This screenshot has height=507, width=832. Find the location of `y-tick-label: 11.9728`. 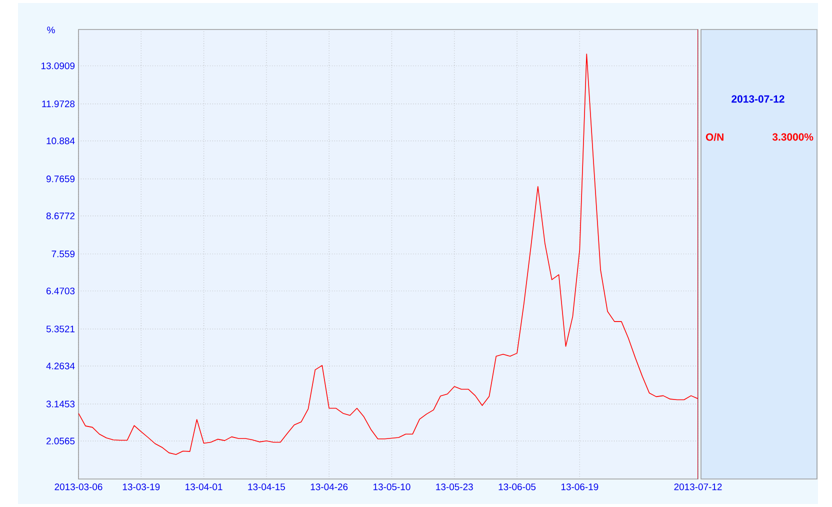

y-tick-label: 11.9728 is located at coordinates (58, 104).